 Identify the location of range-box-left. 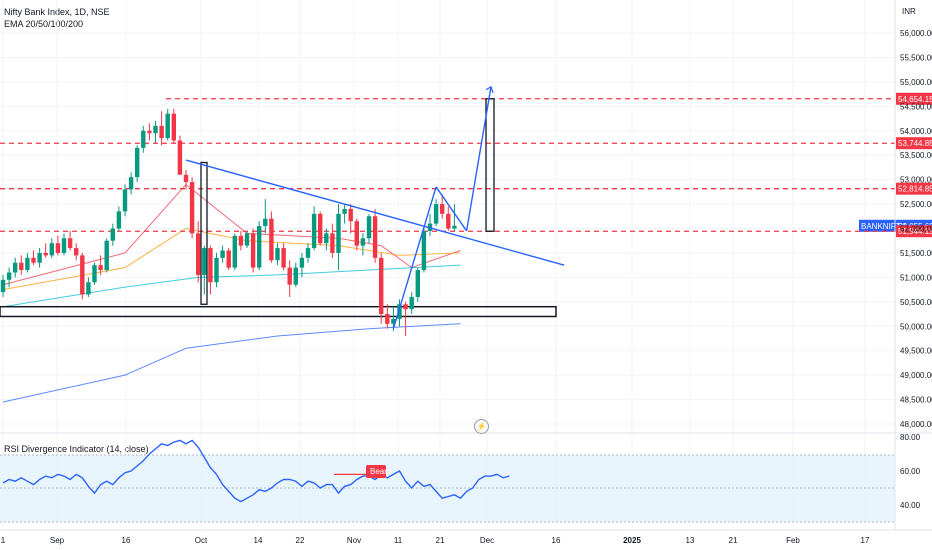
(204, 233).